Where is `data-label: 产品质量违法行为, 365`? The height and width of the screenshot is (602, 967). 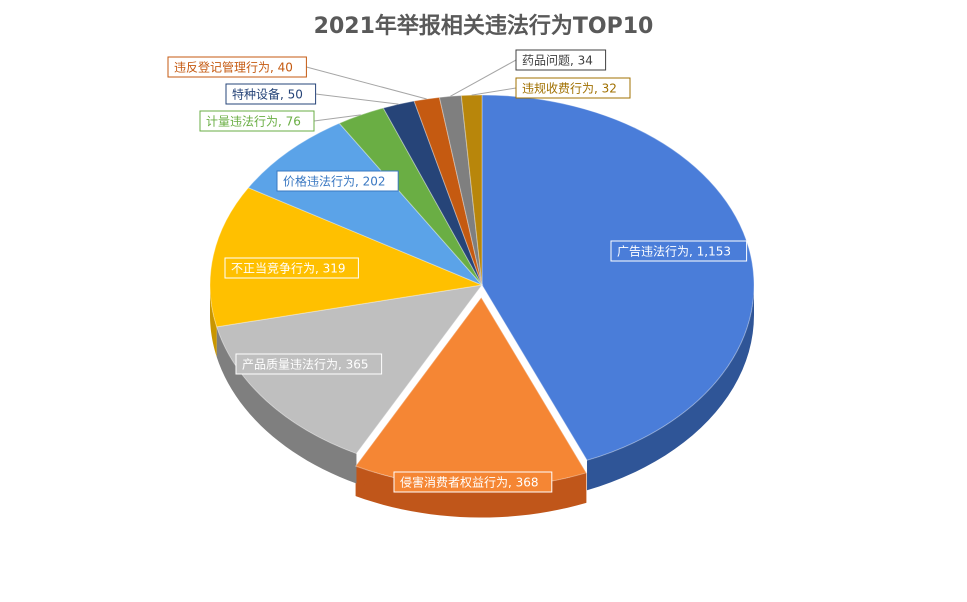 data-label: 产品质量违法行为, 365 is located at coordinates (309, 364).